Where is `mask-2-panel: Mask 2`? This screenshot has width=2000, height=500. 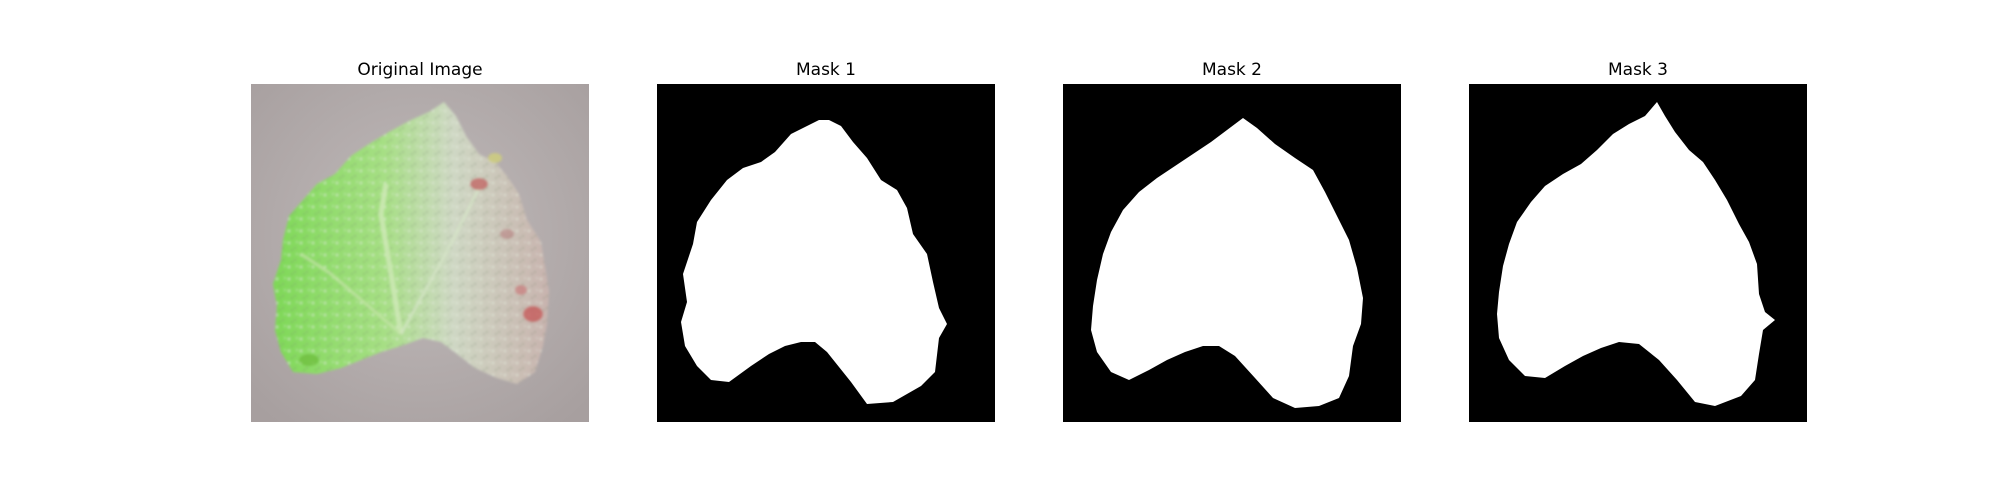
mask-2-panel: Mask 2 is located at coordinates (1232, 240).